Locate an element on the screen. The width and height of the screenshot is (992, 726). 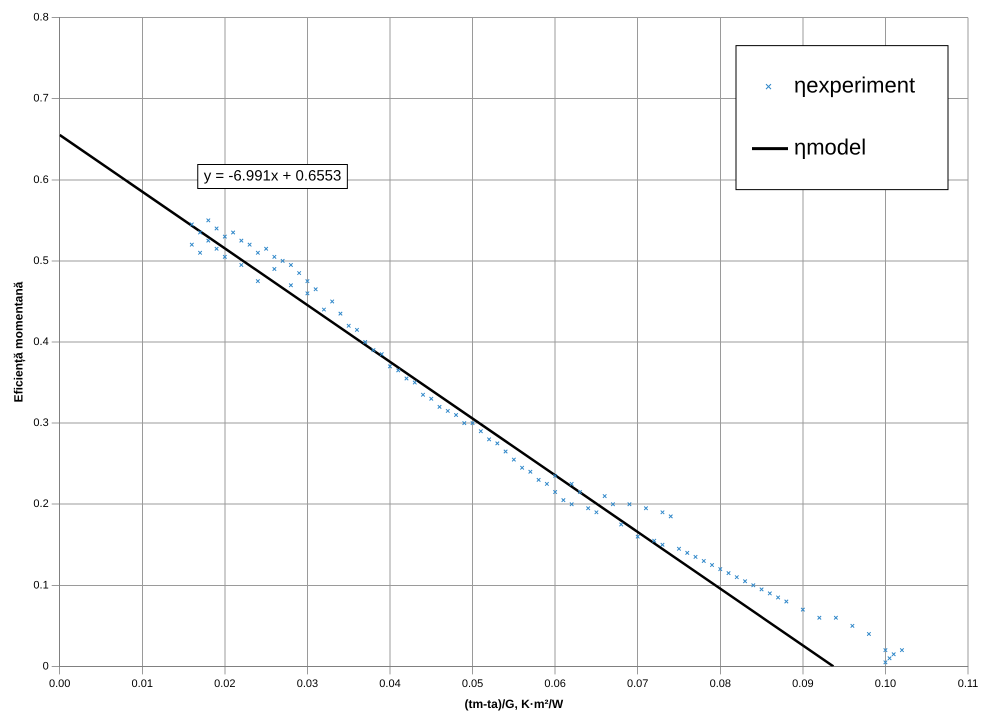
x-tick-label: 0.11 is located at coordinates (968, 684).